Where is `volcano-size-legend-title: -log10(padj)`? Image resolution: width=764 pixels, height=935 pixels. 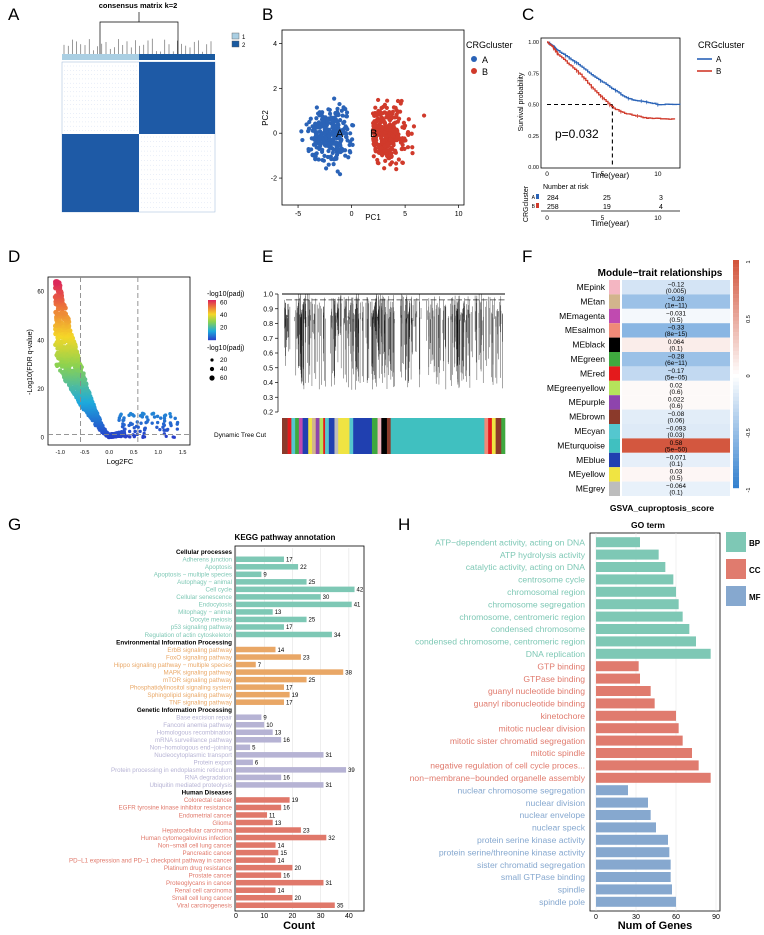 volcano-size-legend-title: -log10(padj) is located at coordinates (225, 348).